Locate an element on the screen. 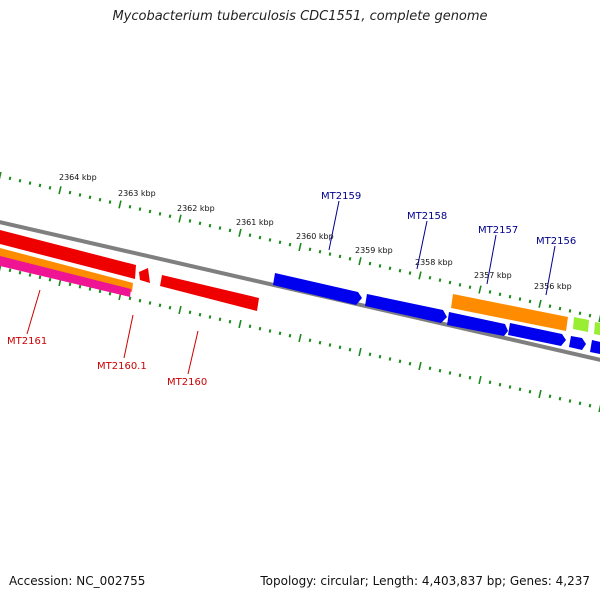  gene-label: MT2160 is located at coordinates (187, 382).